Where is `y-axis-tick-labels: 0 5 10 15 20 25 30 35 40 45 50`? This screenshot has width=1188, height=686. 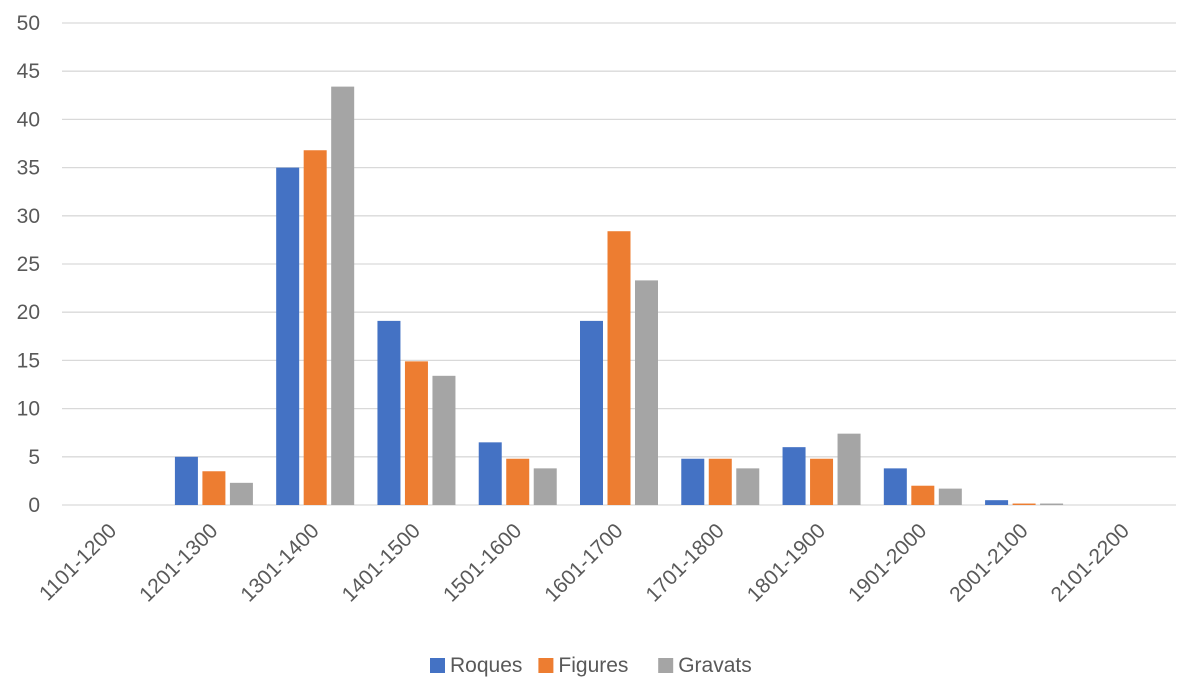 y-axis-tick-labels: 0 5 10 15 20 25 30 35 40 45 50 is located at coordinates (28, 264).